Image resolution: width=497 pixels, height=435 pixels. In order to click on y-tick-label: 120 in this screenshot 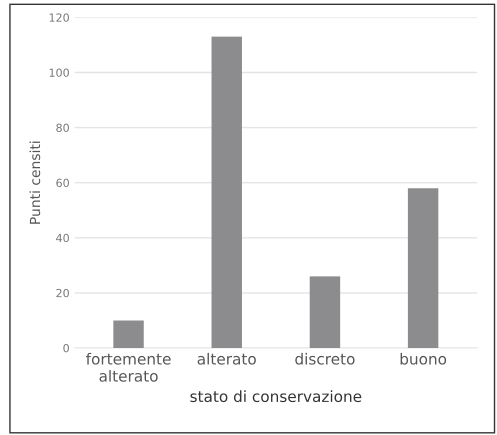, I will do `click(59, 17)`.